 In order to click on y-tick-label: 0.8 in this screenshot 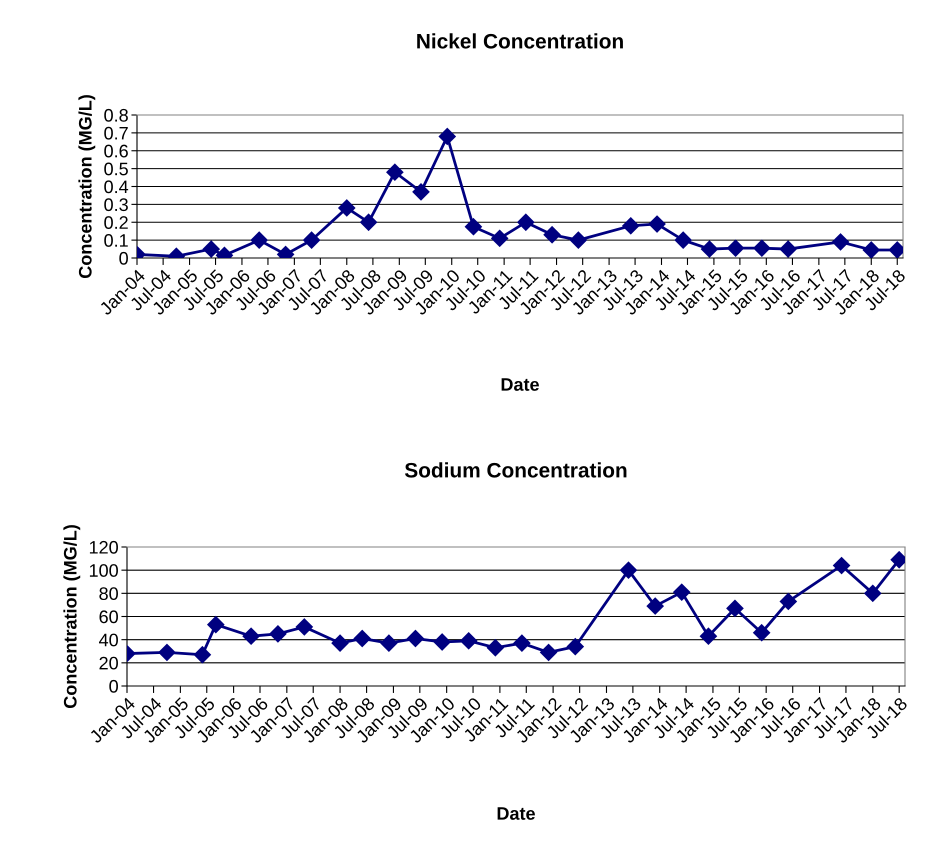, I will do `click(116, 115)`.